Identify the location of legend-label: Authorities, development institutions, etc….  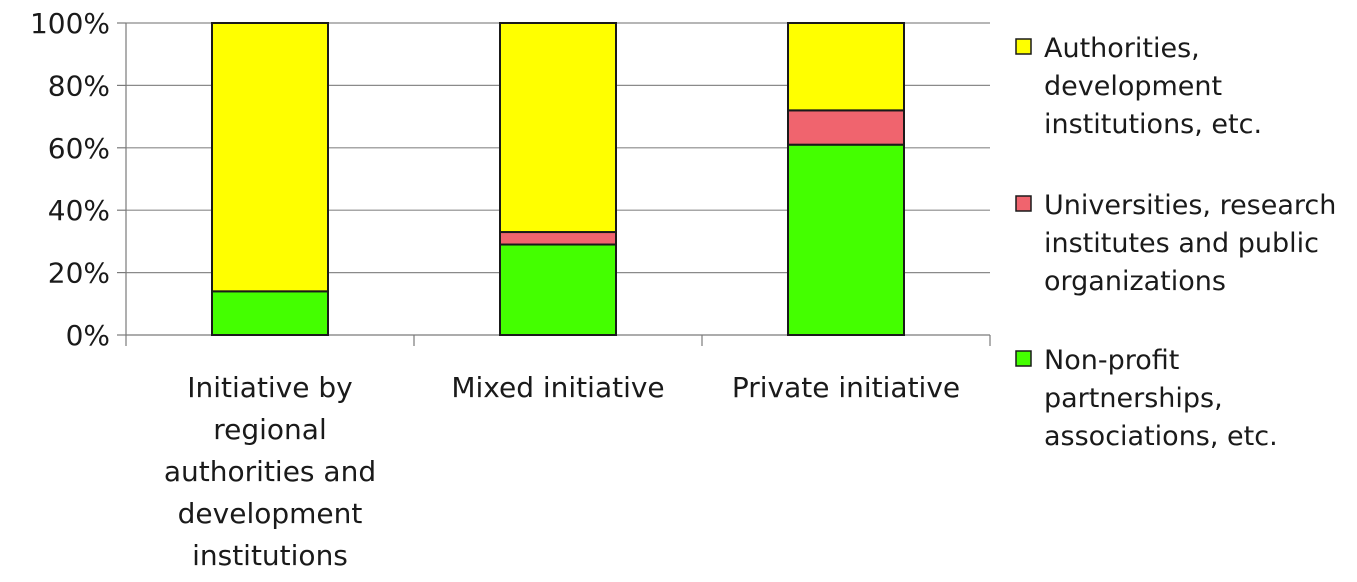
(1153, 86).